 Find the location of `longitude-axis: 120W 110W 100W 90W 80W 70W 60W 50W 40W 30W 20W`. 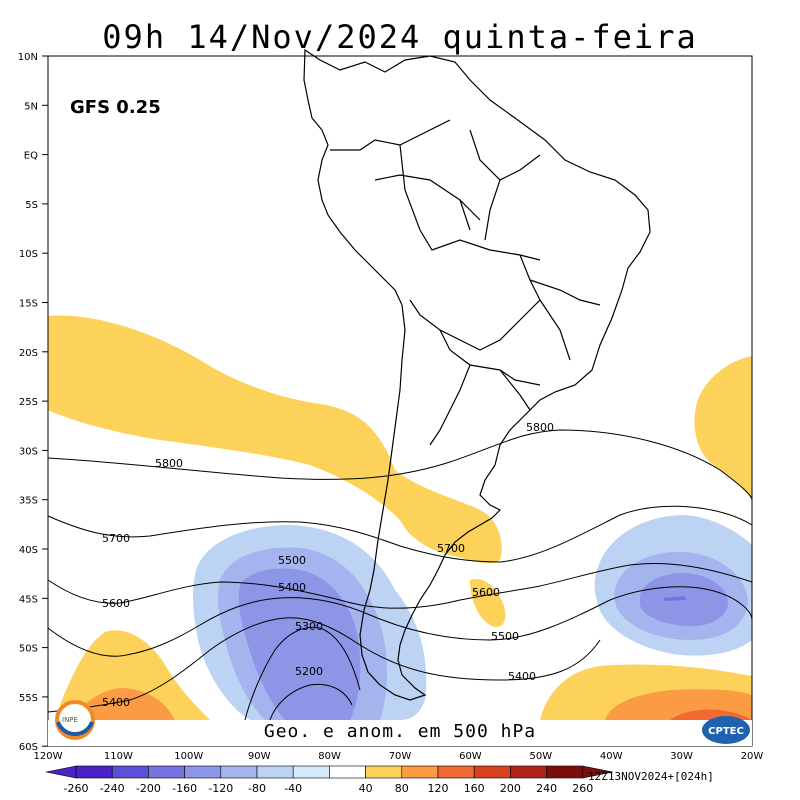

longitude-axis: 120W 110W 100W 90W 80W 70W 60W 50W 40W 30W 20W is located at coordinates (399, 756).